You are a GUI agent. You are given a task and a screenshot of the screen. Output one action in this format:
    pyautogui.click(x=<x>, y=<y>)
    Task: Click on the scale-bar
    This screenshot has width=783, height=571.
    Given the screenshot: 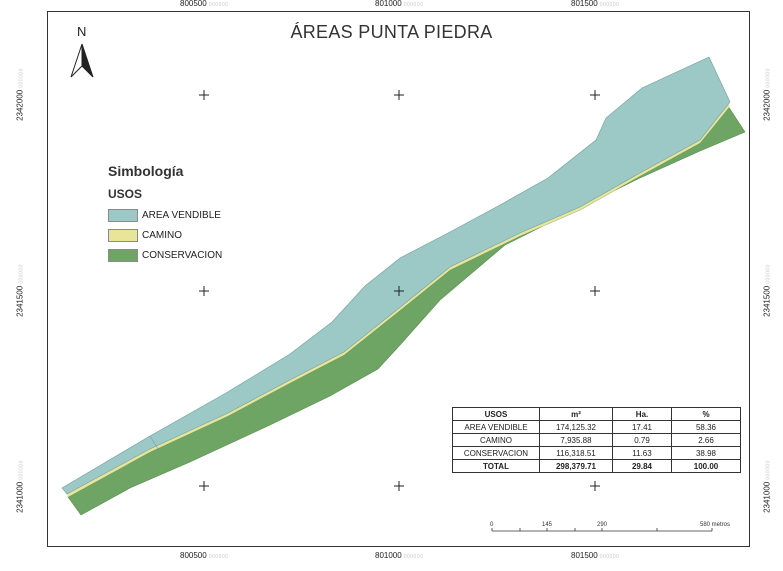 What is the action you would take?
    pyautogui.click(x=602, y=530)
    